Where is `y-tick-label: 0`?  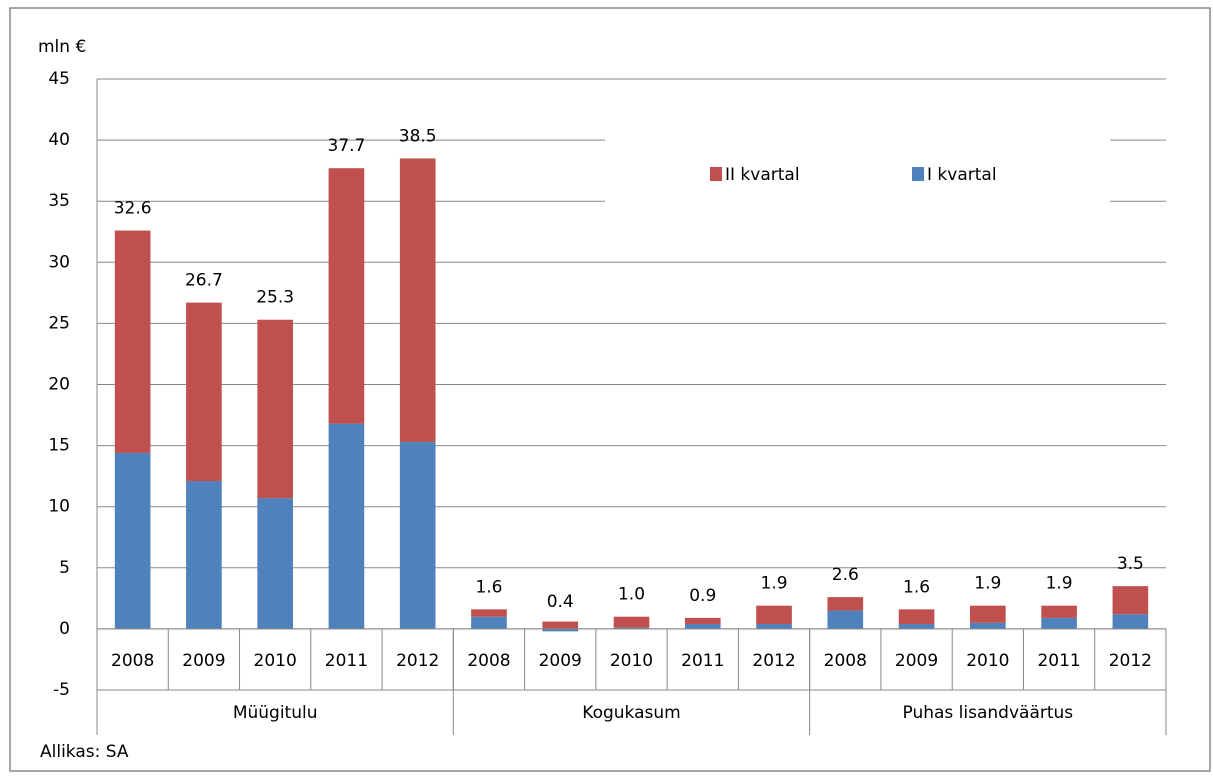 y-tick-label: 0 is located at coordinates (64, 629).